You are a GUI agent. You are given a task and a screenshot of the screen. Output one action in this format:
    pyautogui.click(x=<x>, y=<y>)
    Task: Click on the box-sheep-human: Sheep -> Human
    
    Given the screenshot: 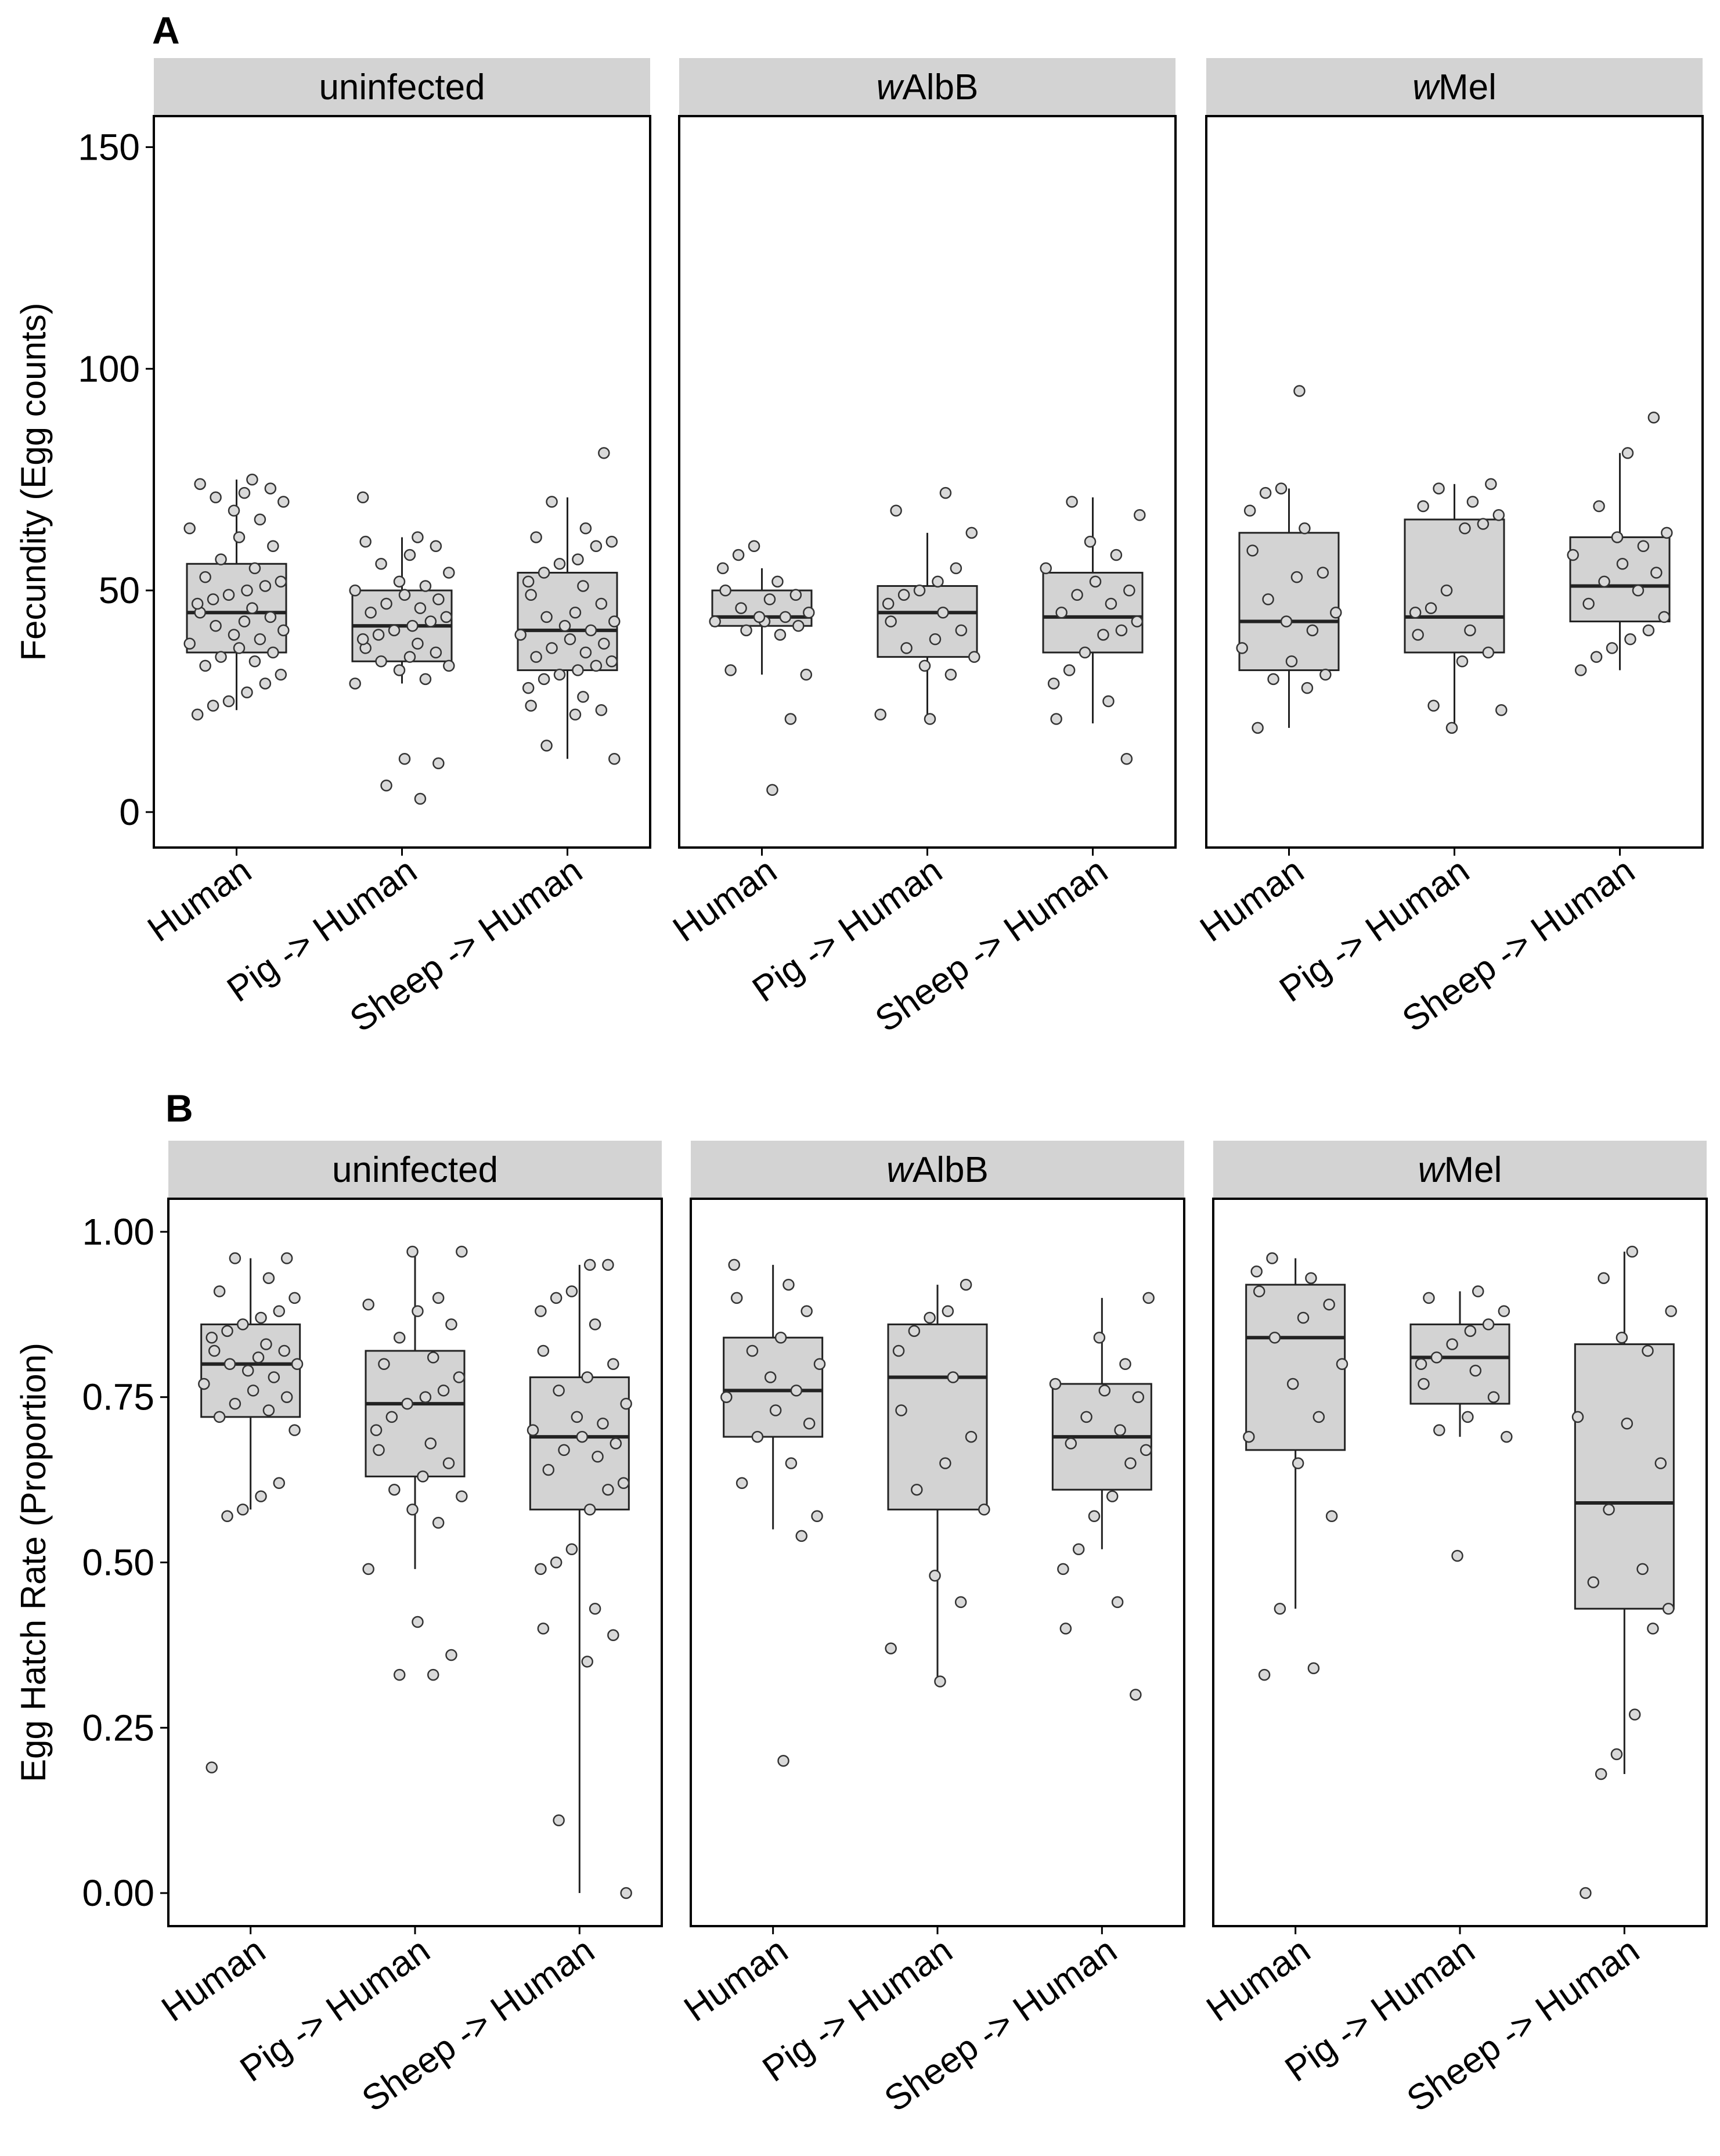 What is the action you would take?
    pyautogui.click(x=1535, y=726)
    